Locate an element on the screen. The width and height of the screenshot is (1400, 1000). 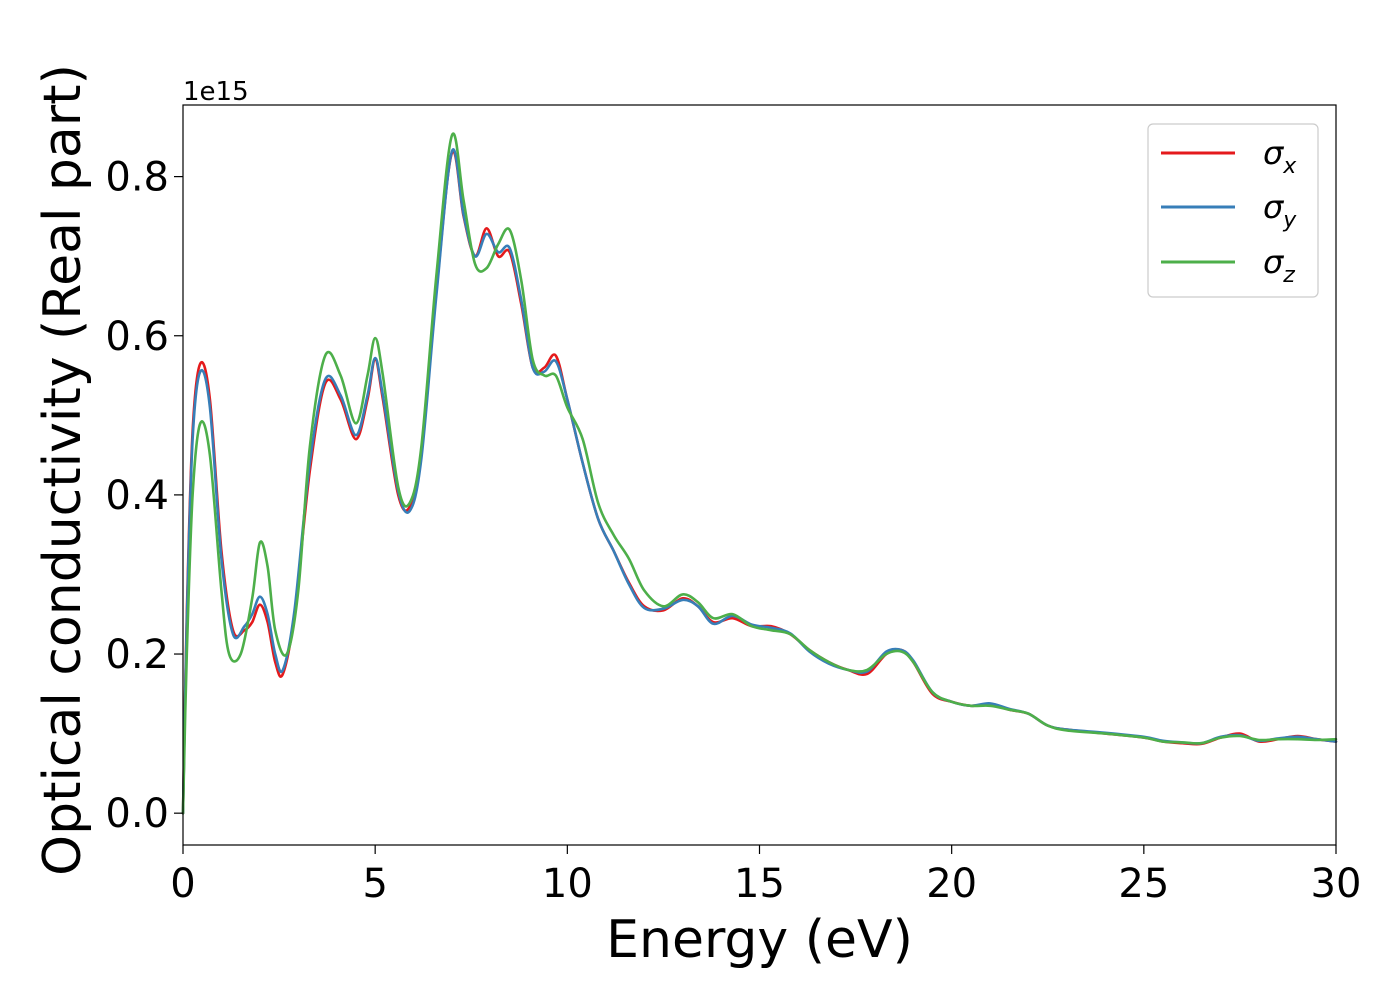
x-tick-label: 15 is located at coordinates (759, 884).